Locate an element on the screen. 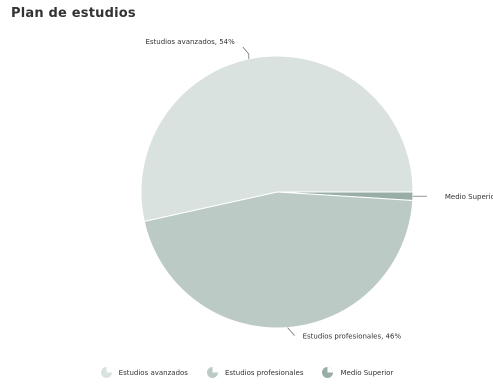 Image resolution: width=493 pixels, height=384 pixels. data-label-estudios-avanzados: Estudios avanzados, 54% is located at coordinates (190, 42).